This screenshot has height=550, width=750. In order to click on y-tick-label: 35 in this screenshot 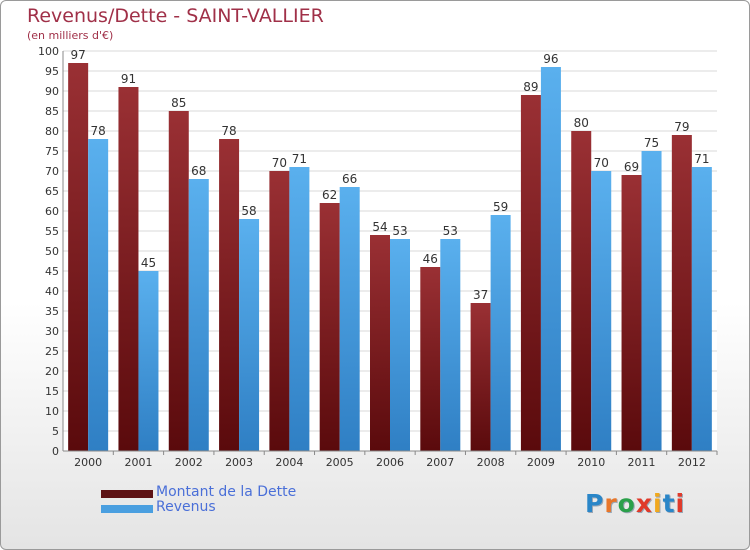, I will do `click(52, 311)`.